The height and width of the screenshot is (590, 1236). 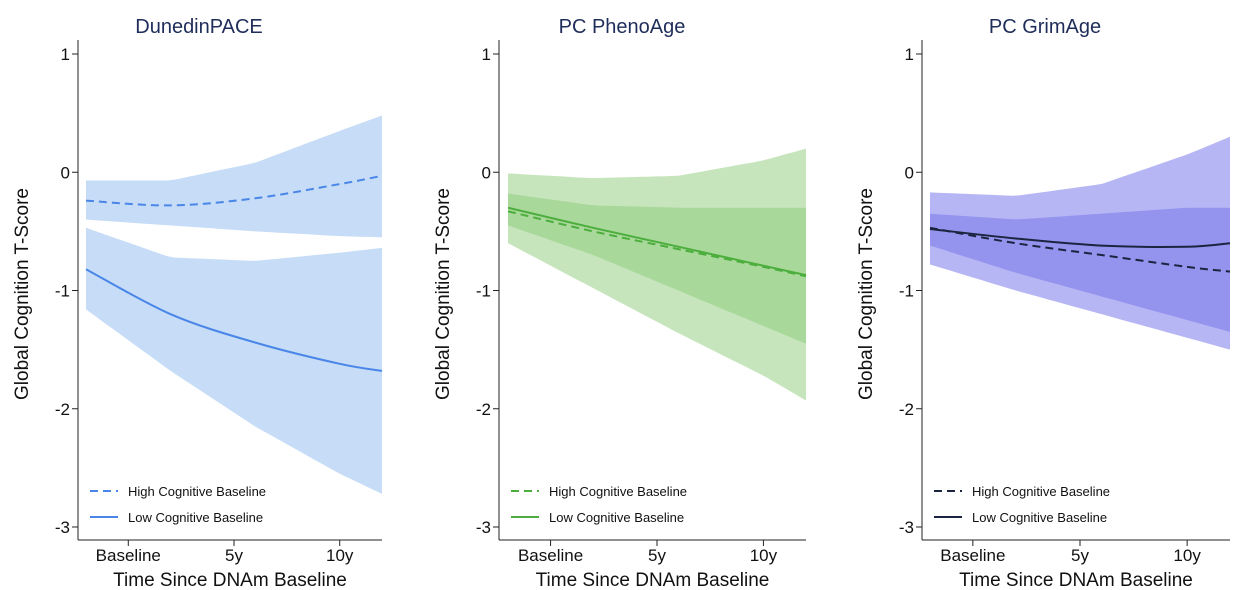 I want to click on chart-title: DunedinPACE, so click(x=198, y=27).